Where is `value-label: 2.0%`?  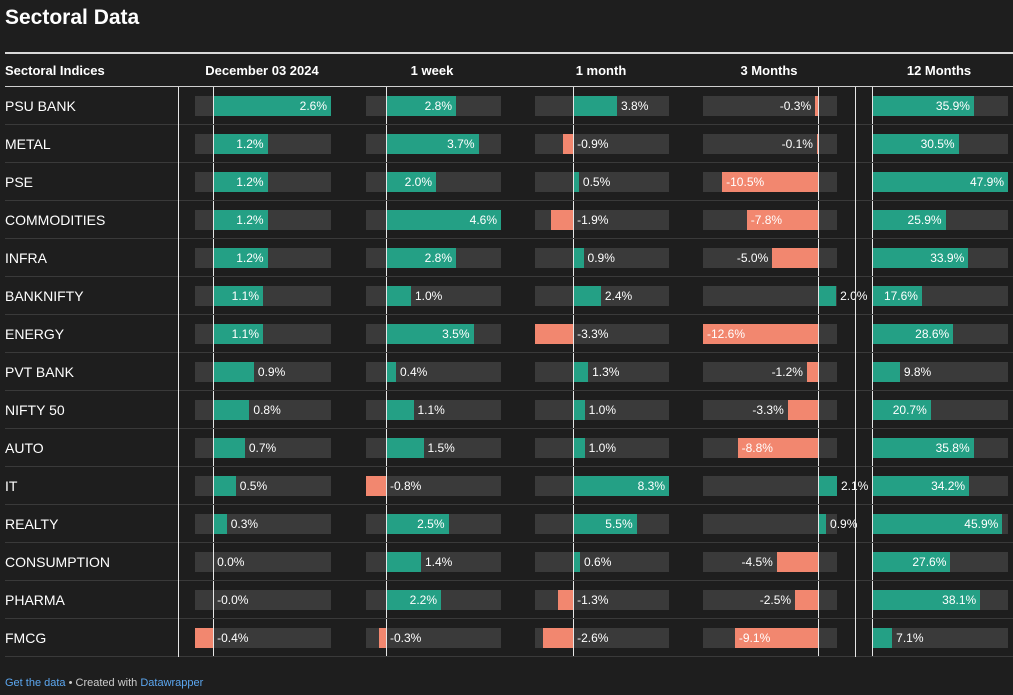 value-label: 2.0% is located at coordinates (418, 182).